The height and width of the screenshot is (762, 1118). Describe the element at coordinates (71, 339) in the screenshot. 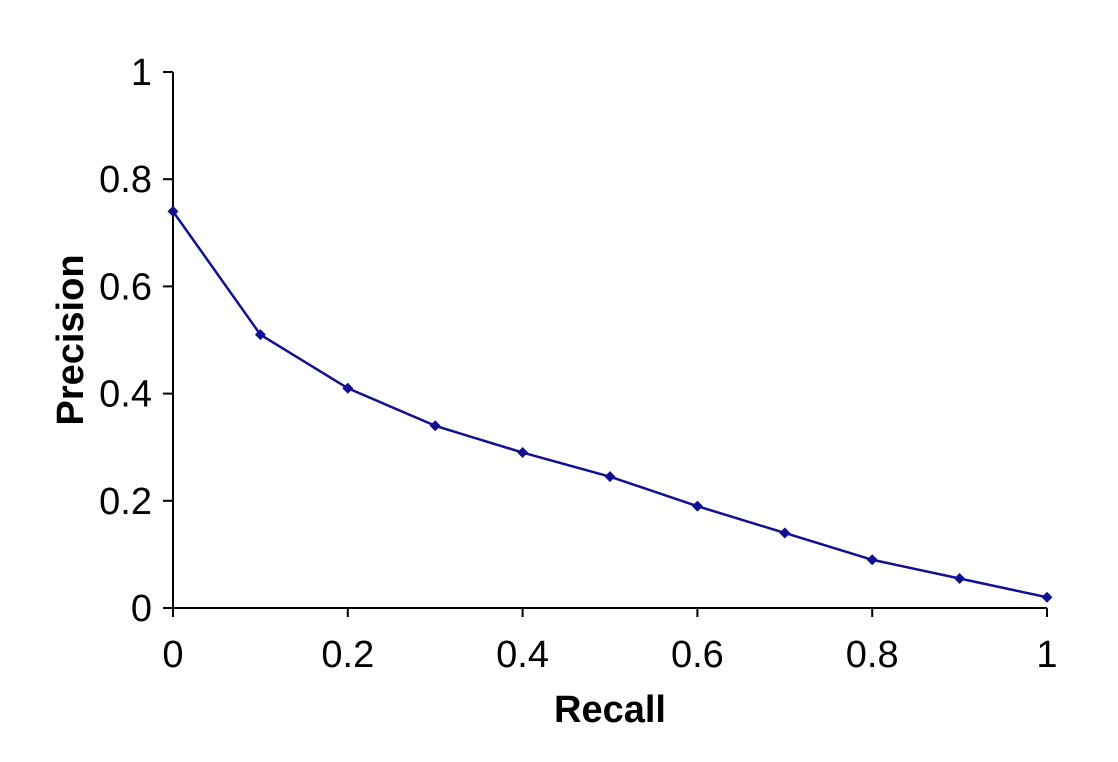

I see `y-axis-title: Precision` at that location.